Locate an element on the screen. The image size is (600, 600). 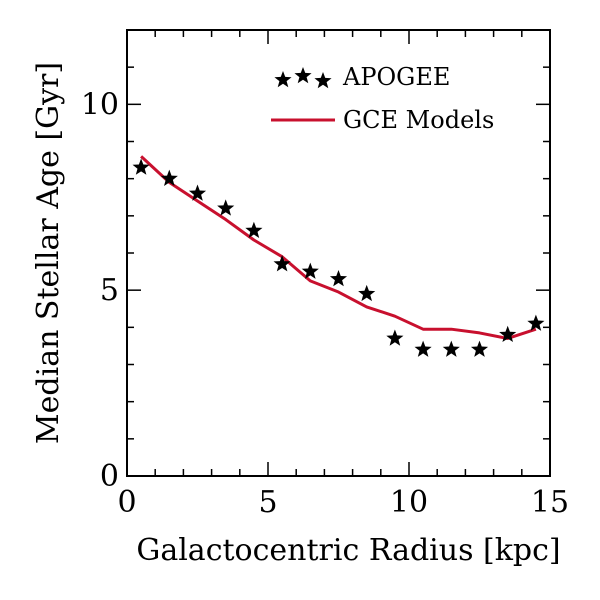
y-tick-label: 5 is located at coordinates (109, 290).